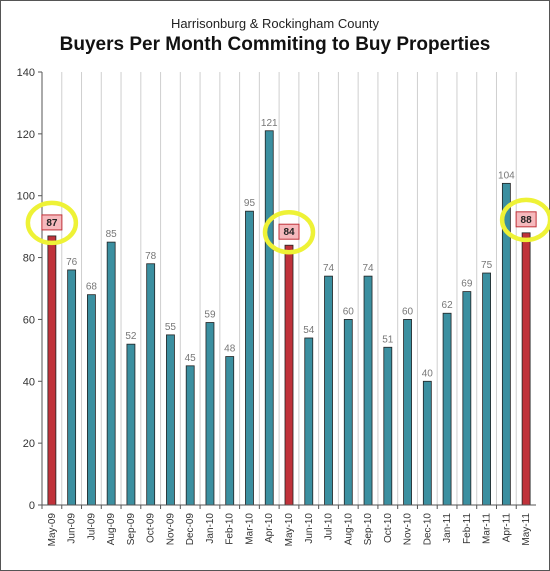 This screenshot has height=571, width=550. What do you see at coordinates (131, 336) in the screenshot?
I see `value-label: 52` at bounding box center [131, 336].